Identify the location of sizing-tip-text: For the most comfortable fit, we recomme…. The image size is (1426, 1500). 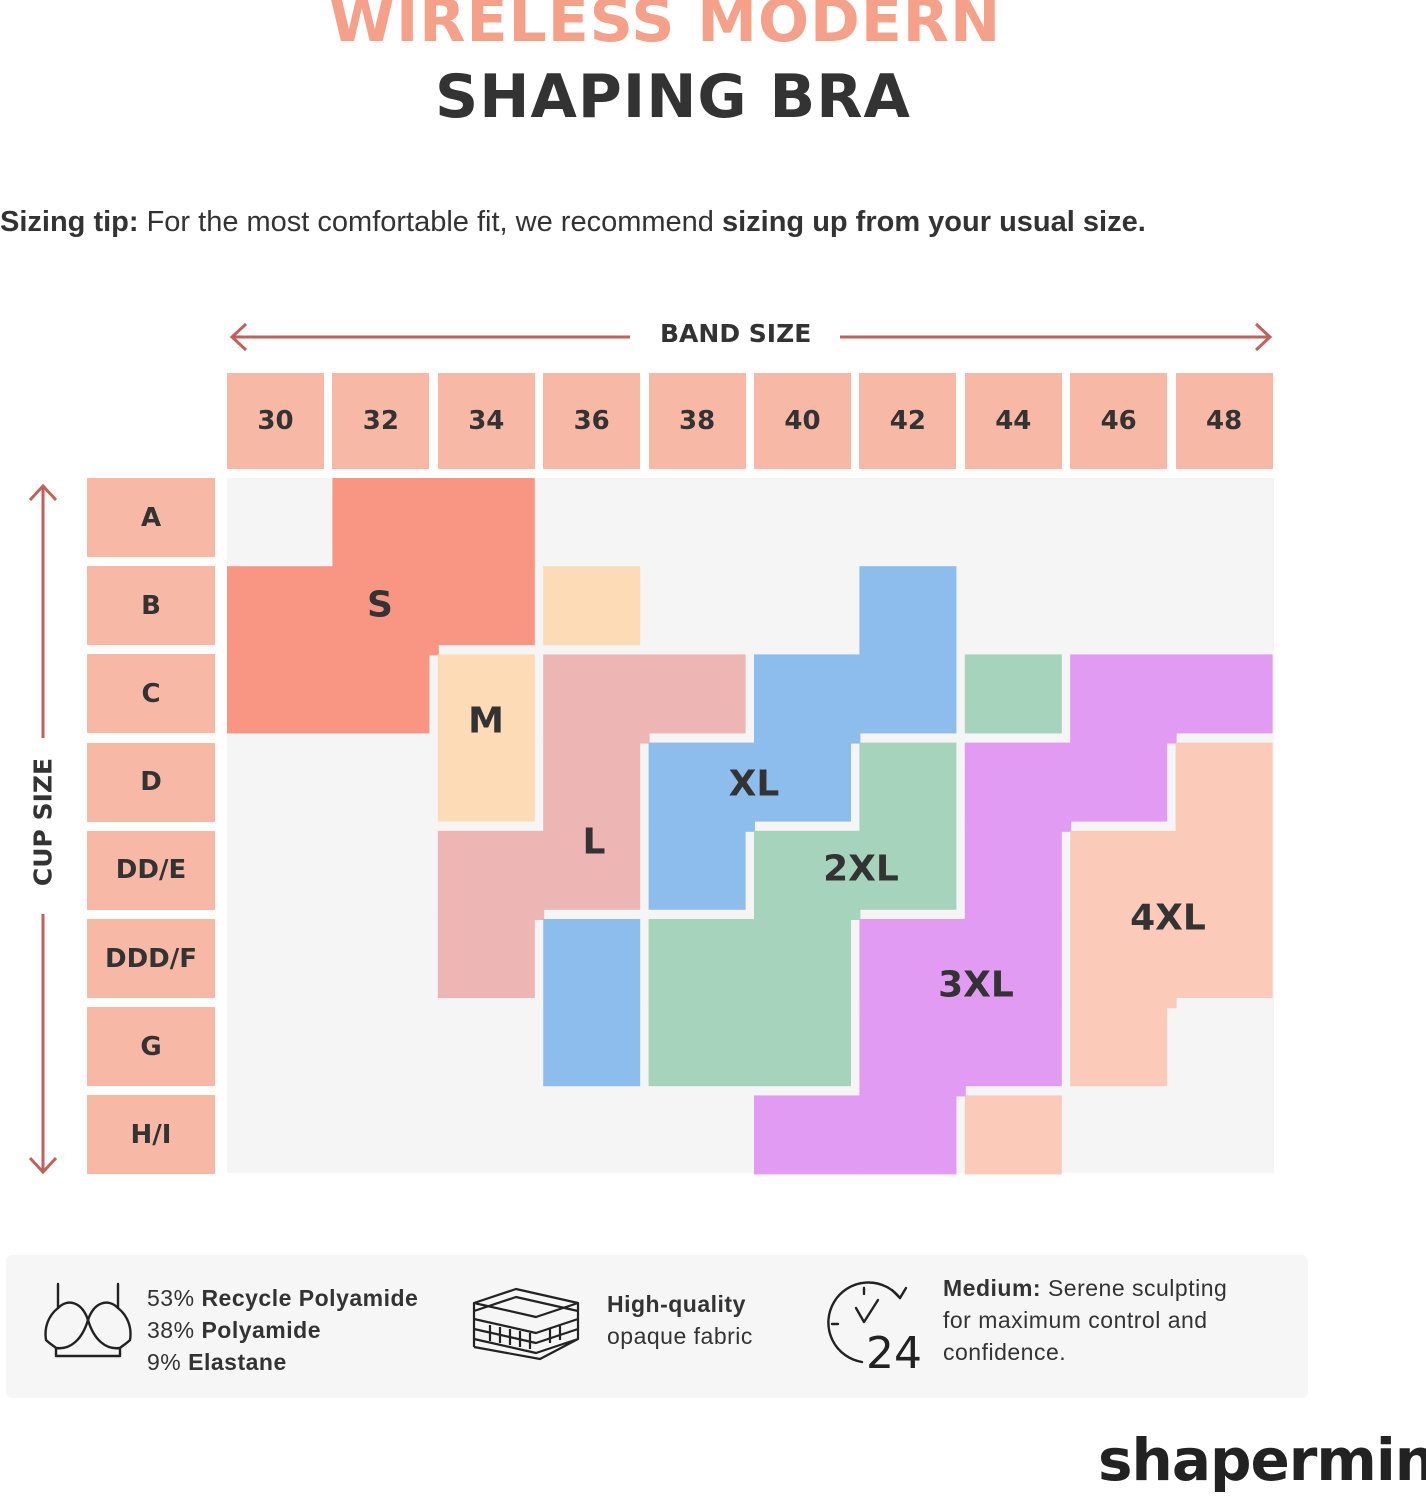
(430, 222).